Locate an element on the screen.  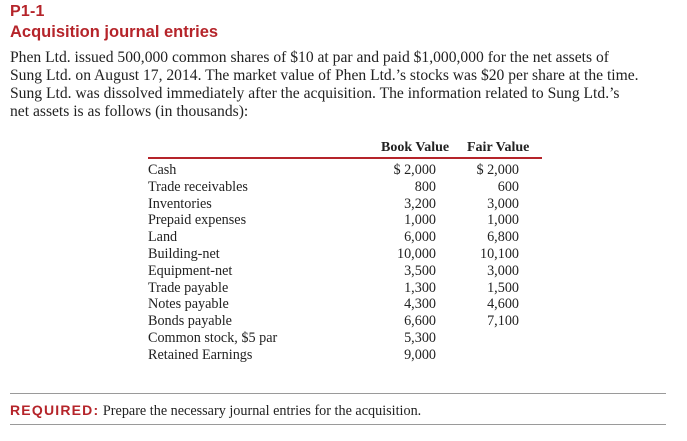
book-value-cell: 6,600 is located at coordinates (420, 321).